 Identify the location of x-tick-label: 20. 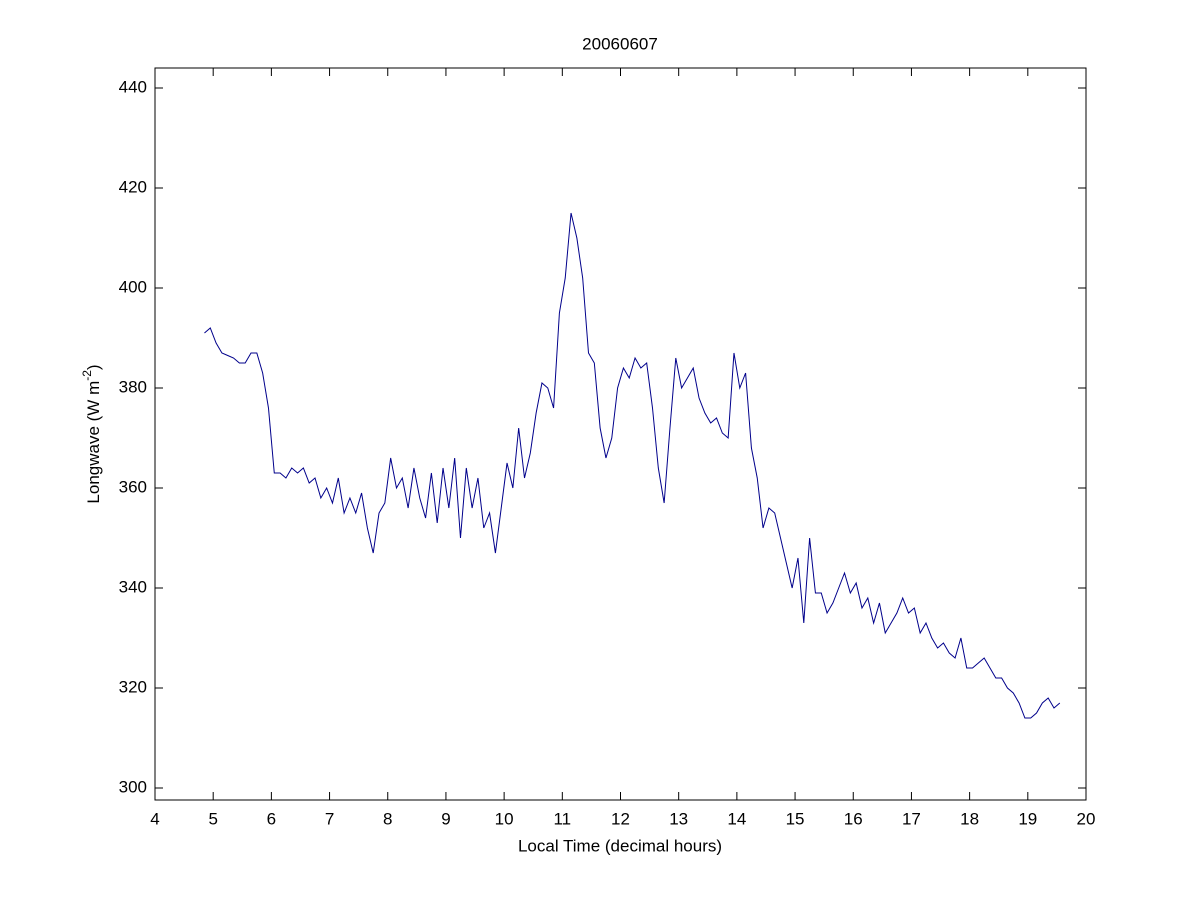
(1086, 818).